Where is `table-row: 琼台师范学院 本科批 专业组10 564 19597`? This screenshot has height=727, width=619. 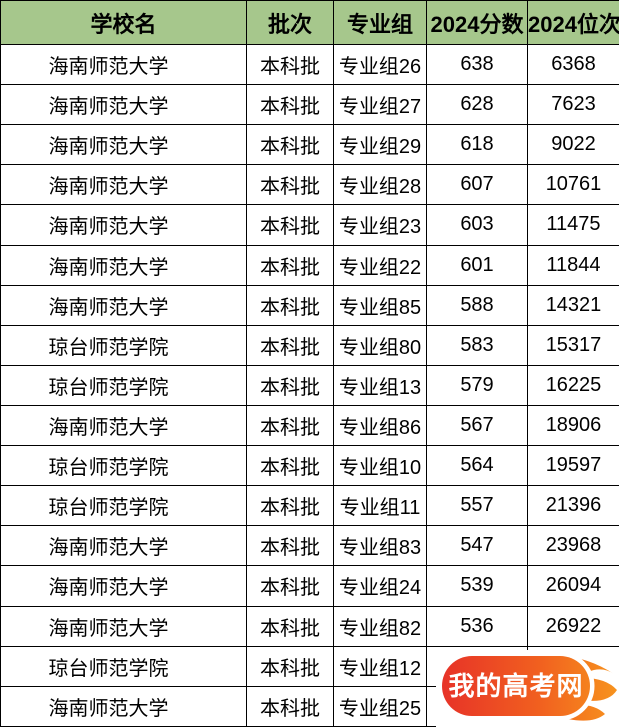 table-row: 琼台师范学院 本科批 专业组10 564 19597 is located at coordinates (309, 466).